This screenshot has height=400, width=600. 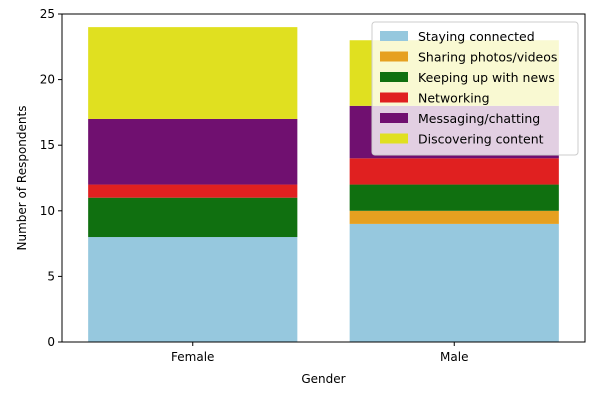 What do you see at coordinates (486, 77) in the screenshot?
I see `legend-label: Keeping up with news` at bounding box center [486, 77].